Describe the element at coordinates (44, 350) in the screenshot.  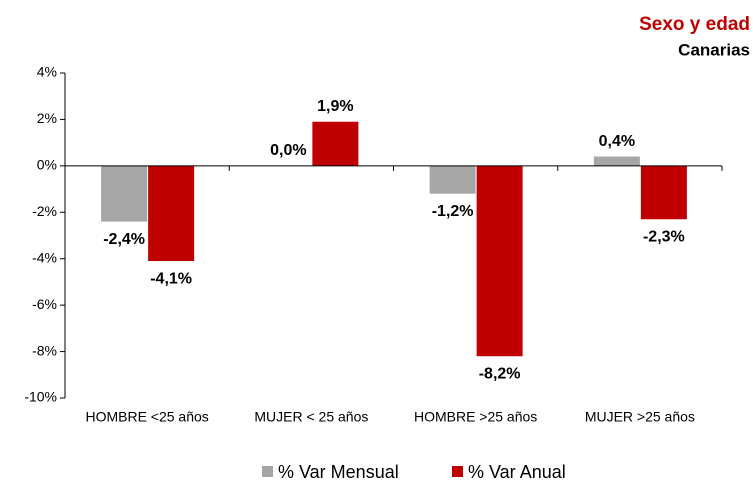
I see `y-tick-label: -8%` at that location.